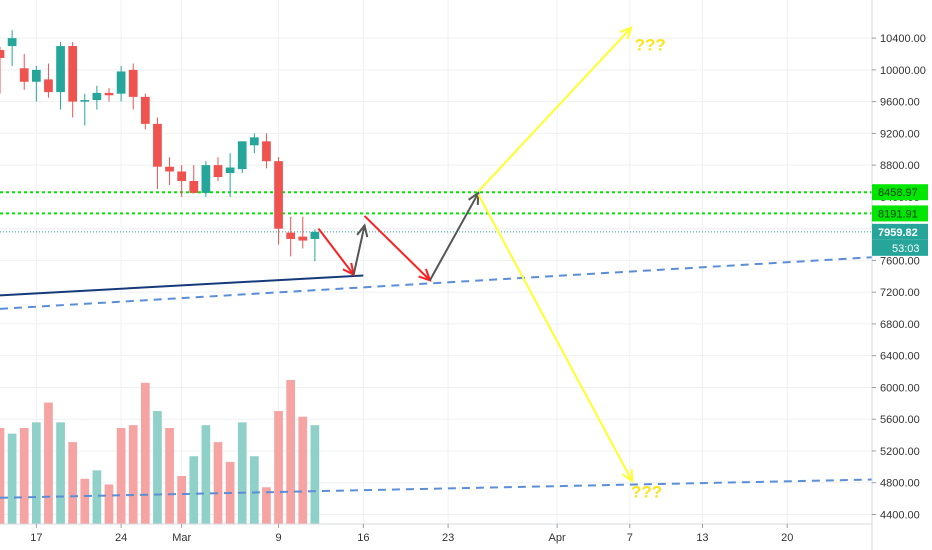 The image size is (932, 550). Describe the element at coordinates (448, 538) in the screenshot. I see `x-tick-label: 23` at that location.